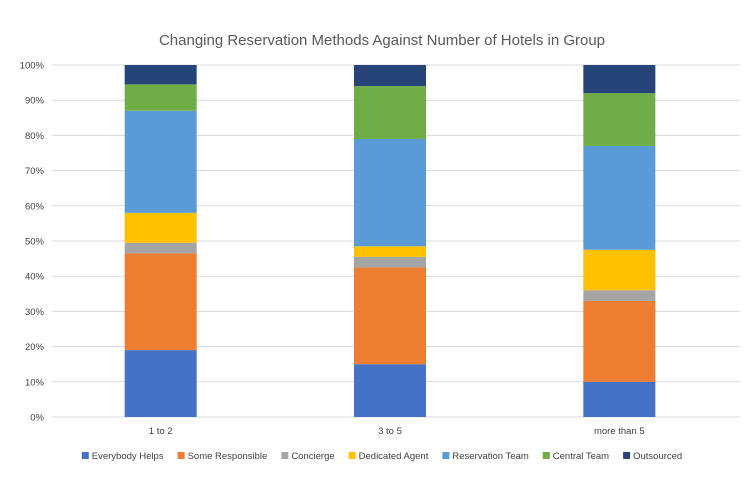  I want to click on legend-item: Everybody Helps, so click(122, 456).